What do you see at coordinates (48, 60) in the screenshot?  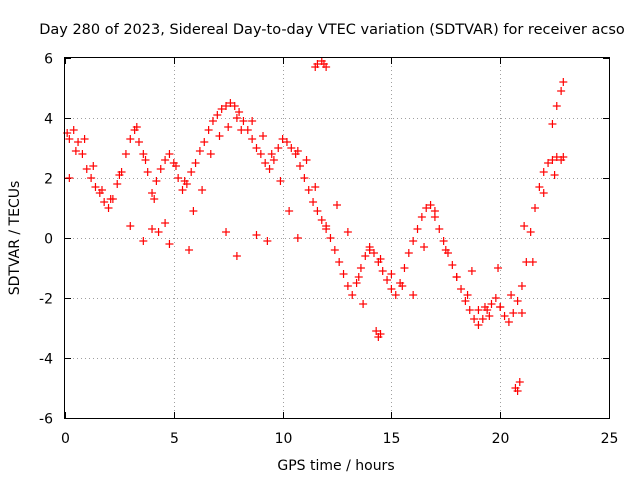 I see `y-tick-label: 6` at bounding box center [48, 60].